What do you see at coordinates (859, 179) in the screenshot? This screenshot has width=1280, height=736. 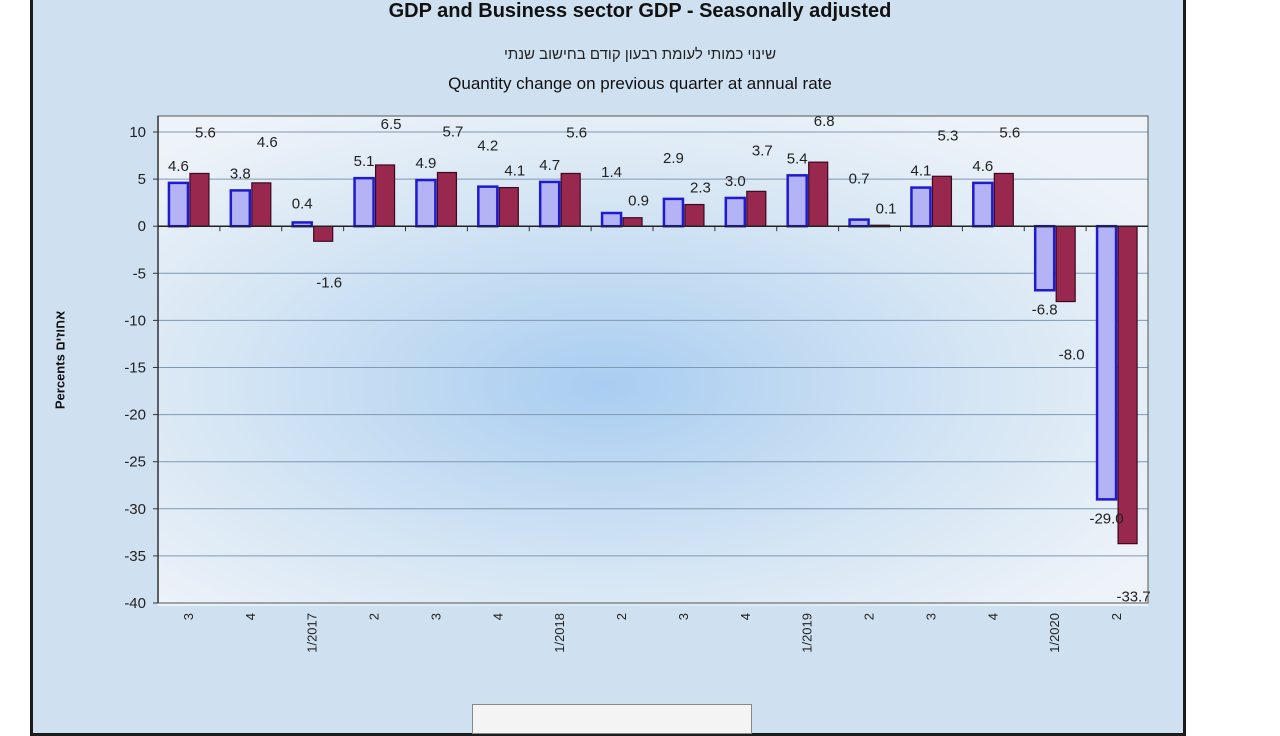 I see `data-label-gdp: 0.7` at bounding box center [859, 179].